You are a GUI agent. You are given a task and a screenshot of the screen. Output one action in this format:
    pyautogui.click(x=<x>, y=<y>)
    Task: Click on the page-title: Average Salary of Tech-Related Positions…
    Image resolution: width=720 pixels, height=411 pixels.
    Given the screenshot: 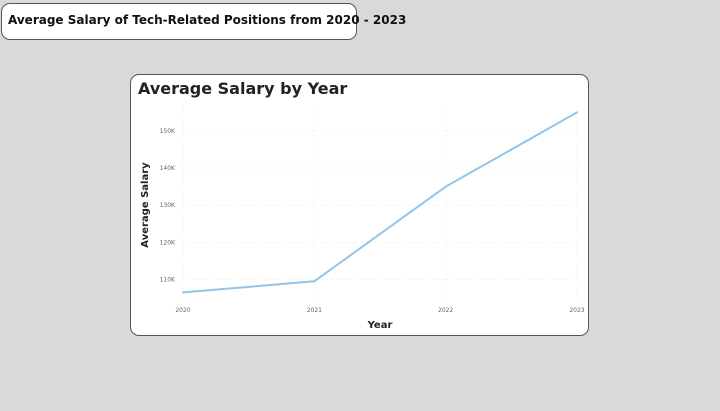 What is the action you would take?
    pyautogui.click(x=207, y=20)
    